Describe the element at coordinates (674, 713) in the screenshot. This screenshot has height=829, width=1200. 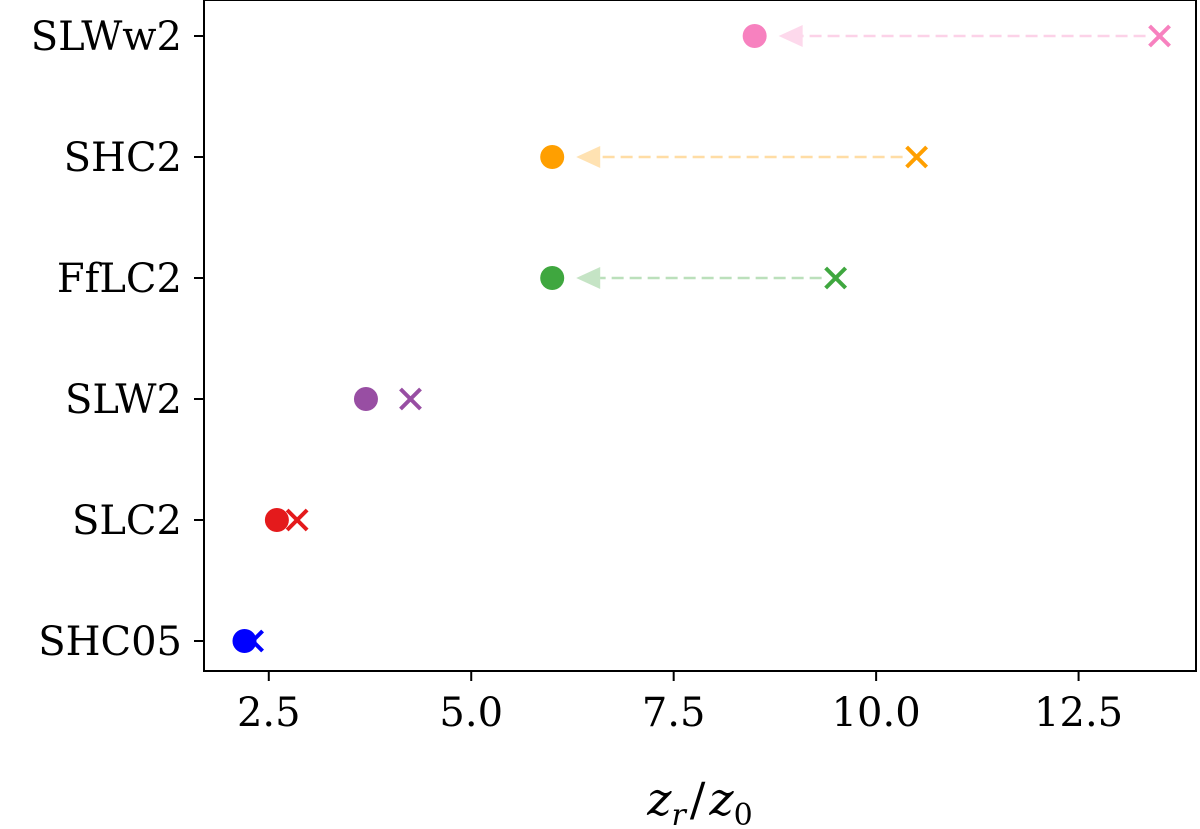
I see `x-tick-label: 7.5` at that location.